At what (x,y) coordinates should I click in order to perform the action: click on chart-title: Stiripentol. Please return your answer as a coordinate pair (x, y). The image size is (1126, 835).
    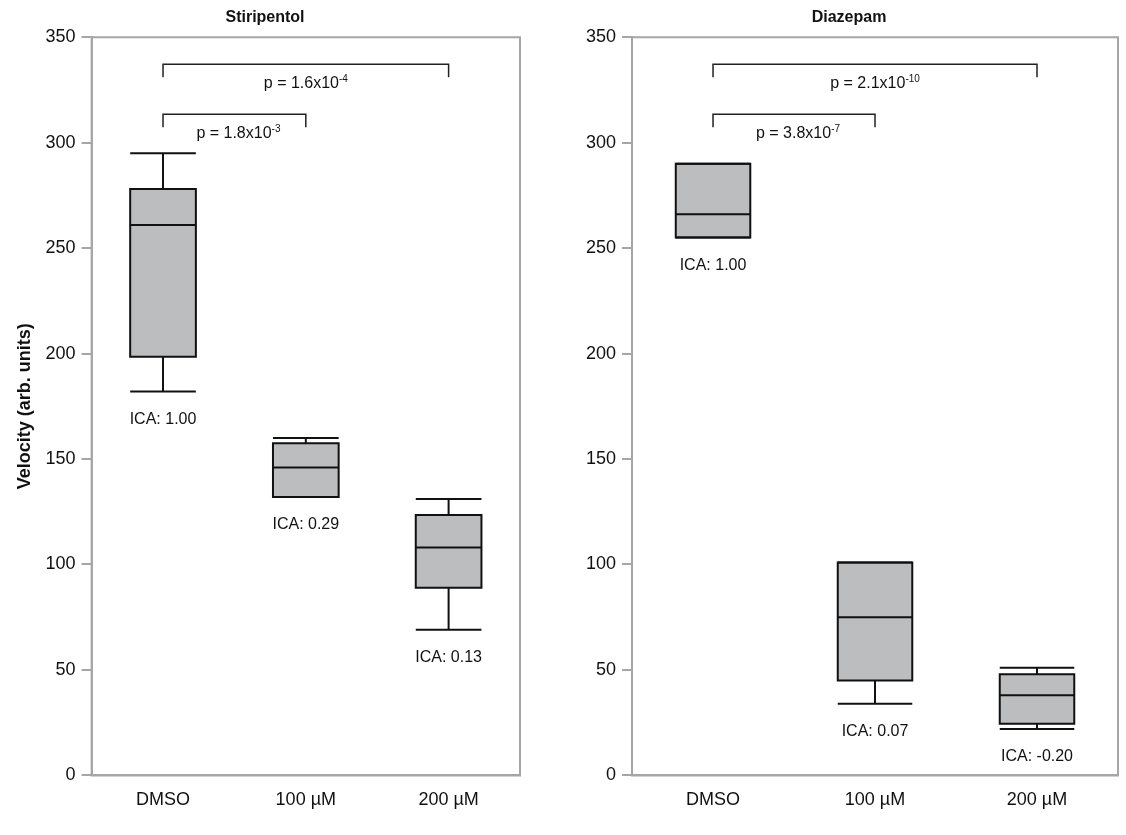
    Looking at the image, I should click on (265, 17).